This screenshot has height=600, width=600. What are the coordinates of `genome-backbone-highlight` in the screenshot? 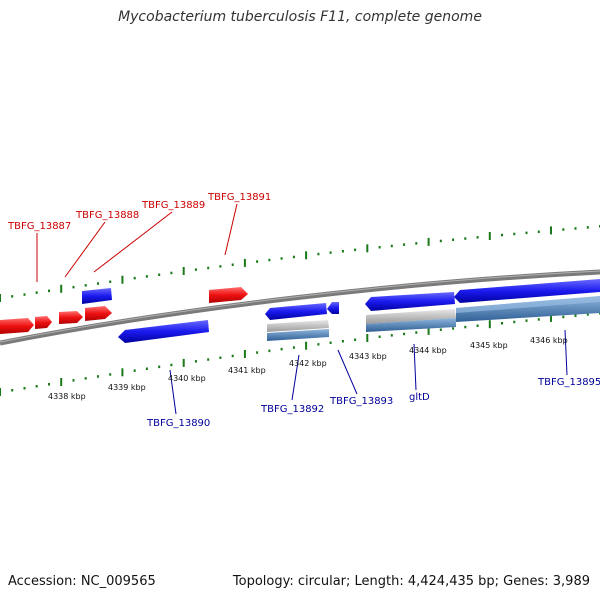 It's located at (300, 306).